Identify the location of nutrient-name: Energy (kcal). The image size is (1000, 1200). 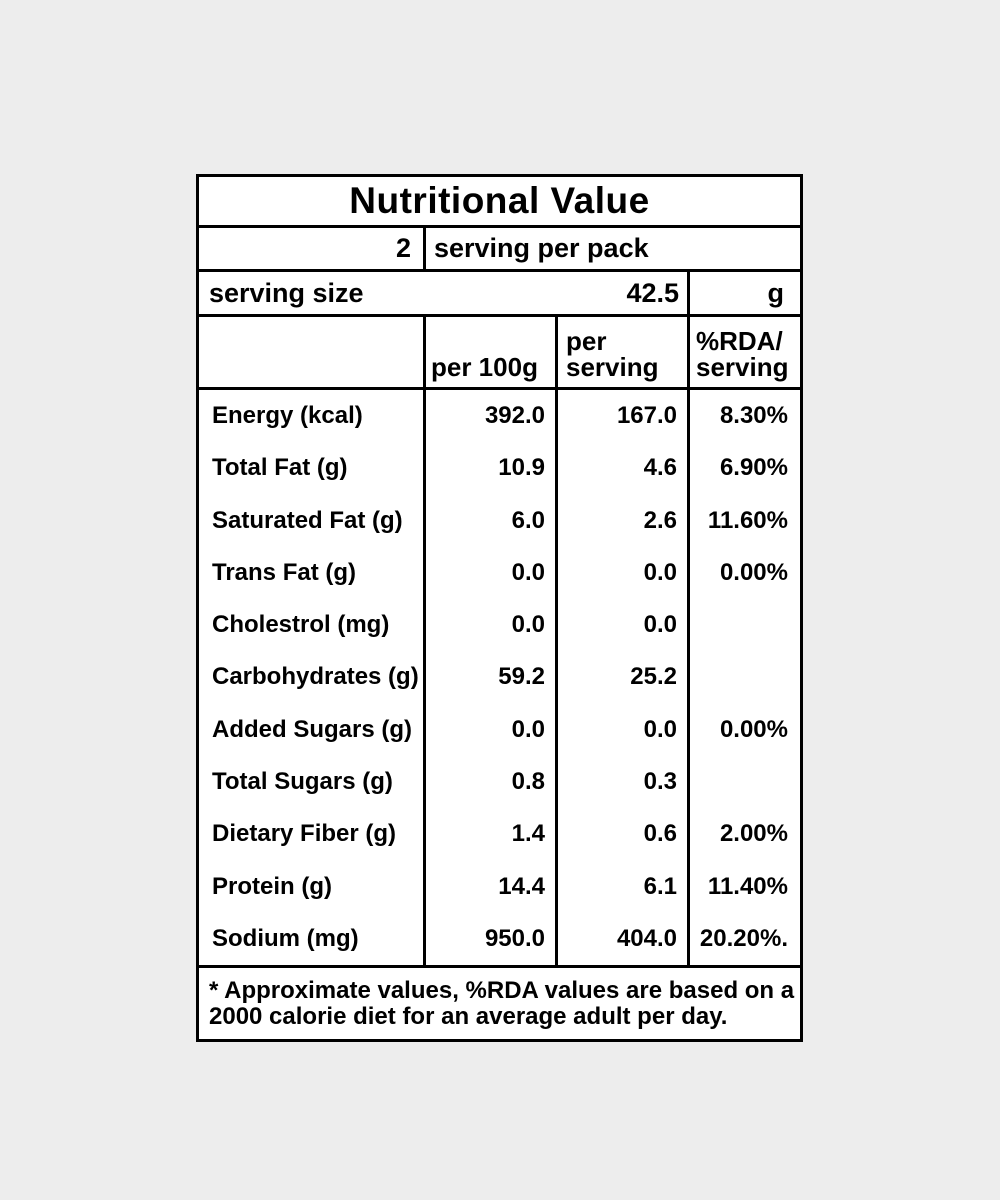
(312, 416).